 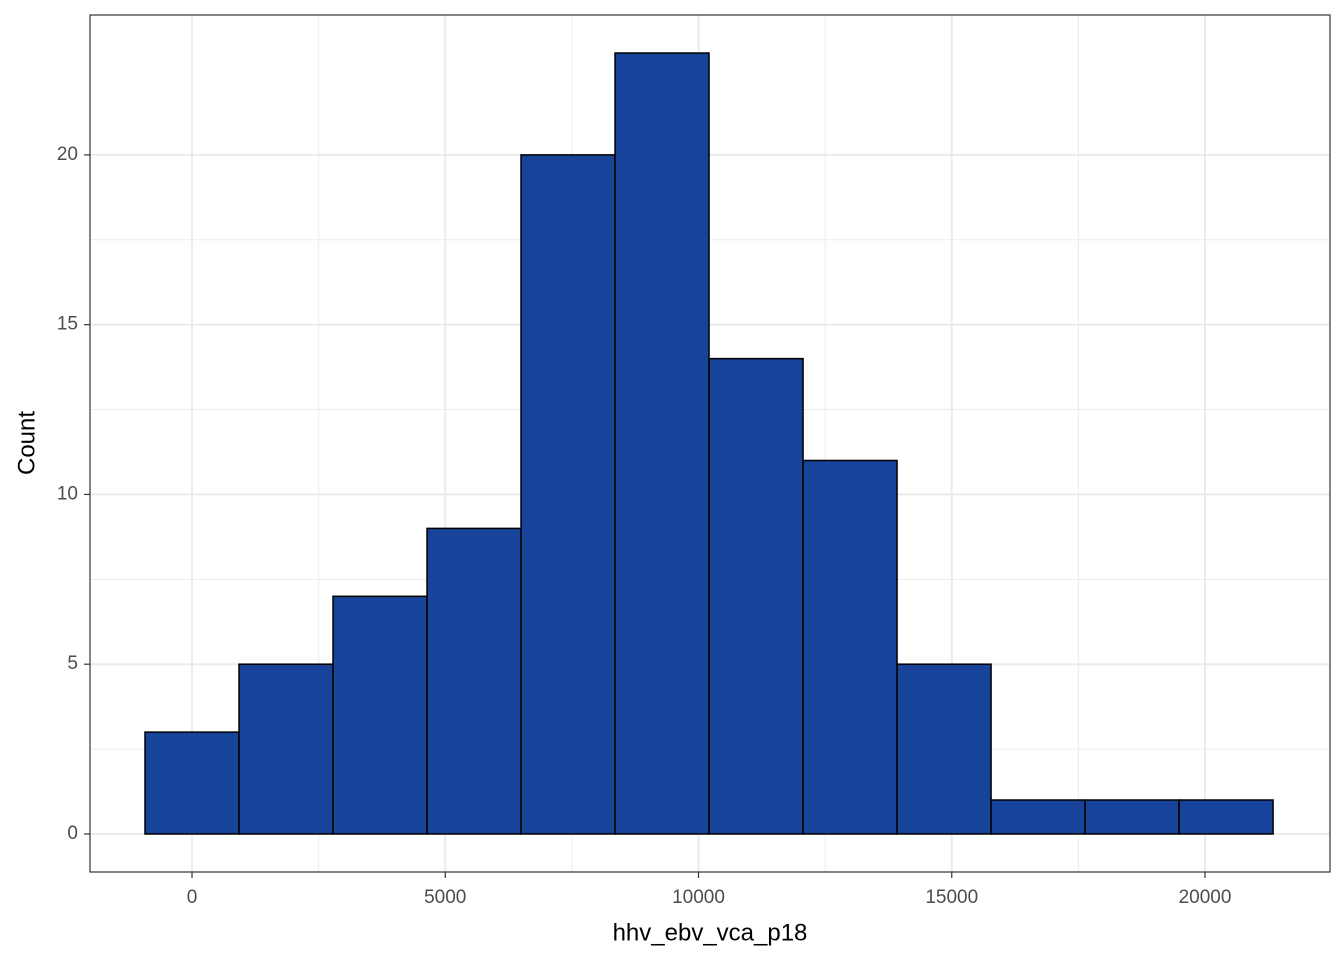 I want to click on y-axis-title: Count, so click(x=26, y=443).